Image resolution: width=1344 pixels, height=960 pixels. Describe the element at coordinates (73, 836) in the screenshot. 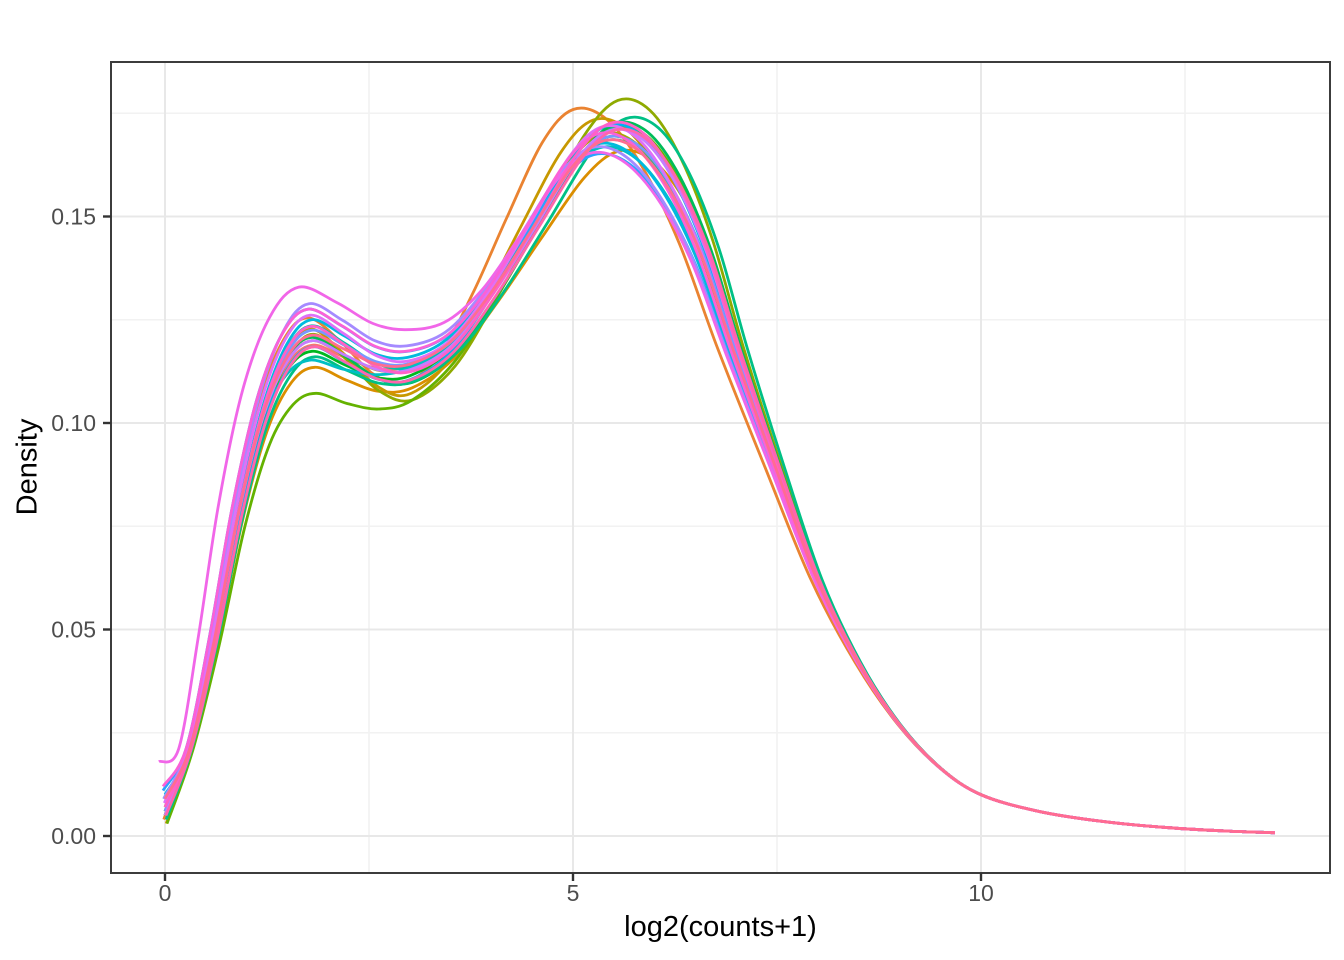

I see `y-tick-label: 0.00` at that location.